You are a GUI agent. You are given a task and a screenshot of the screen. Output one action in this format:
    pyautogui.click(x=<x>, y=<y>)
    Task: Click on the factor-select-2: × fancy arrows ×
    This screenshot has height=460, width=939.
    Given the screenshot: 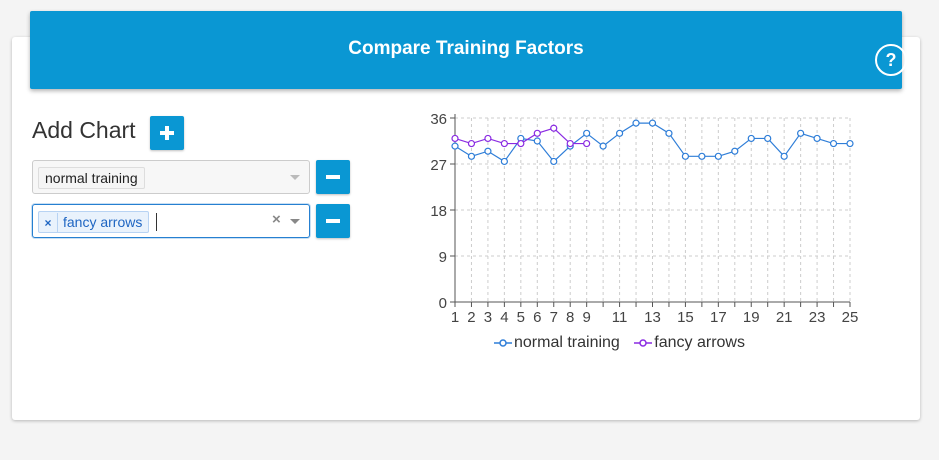 What is the action you would take?
    pyautogui.click(x=171, y=221)
    